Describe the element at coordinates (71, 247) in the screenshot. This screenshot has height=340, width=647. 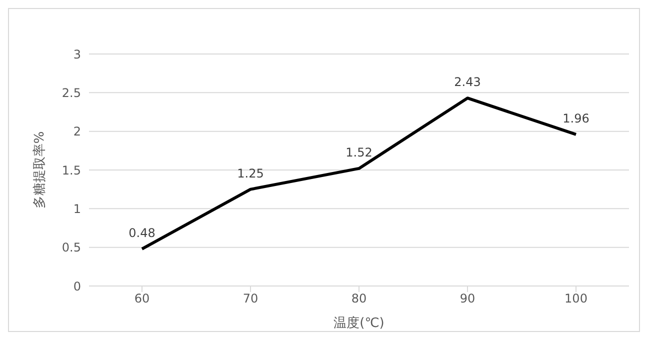
I see `y-tick-label: 0.5` at that location.